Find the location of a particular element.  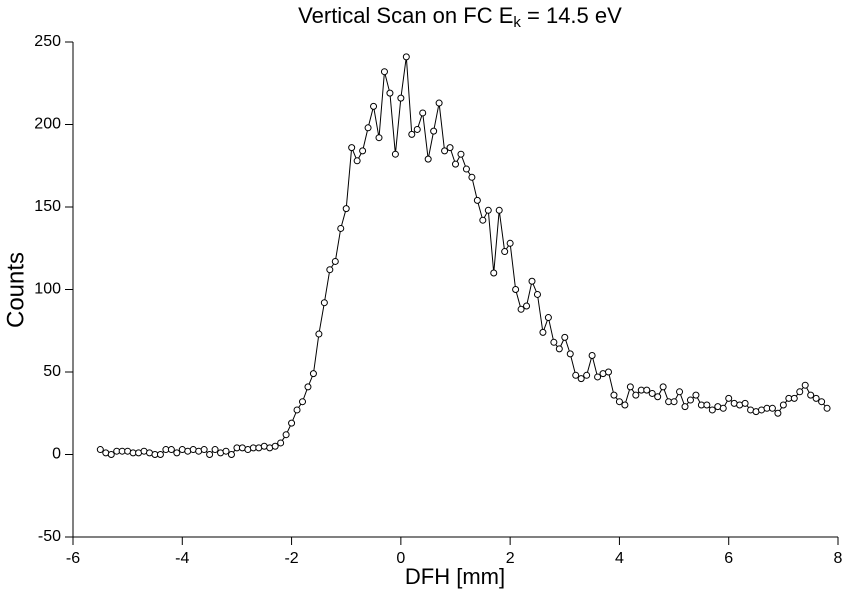

x-tick-label: 8 is located at coordinates (838, 558).